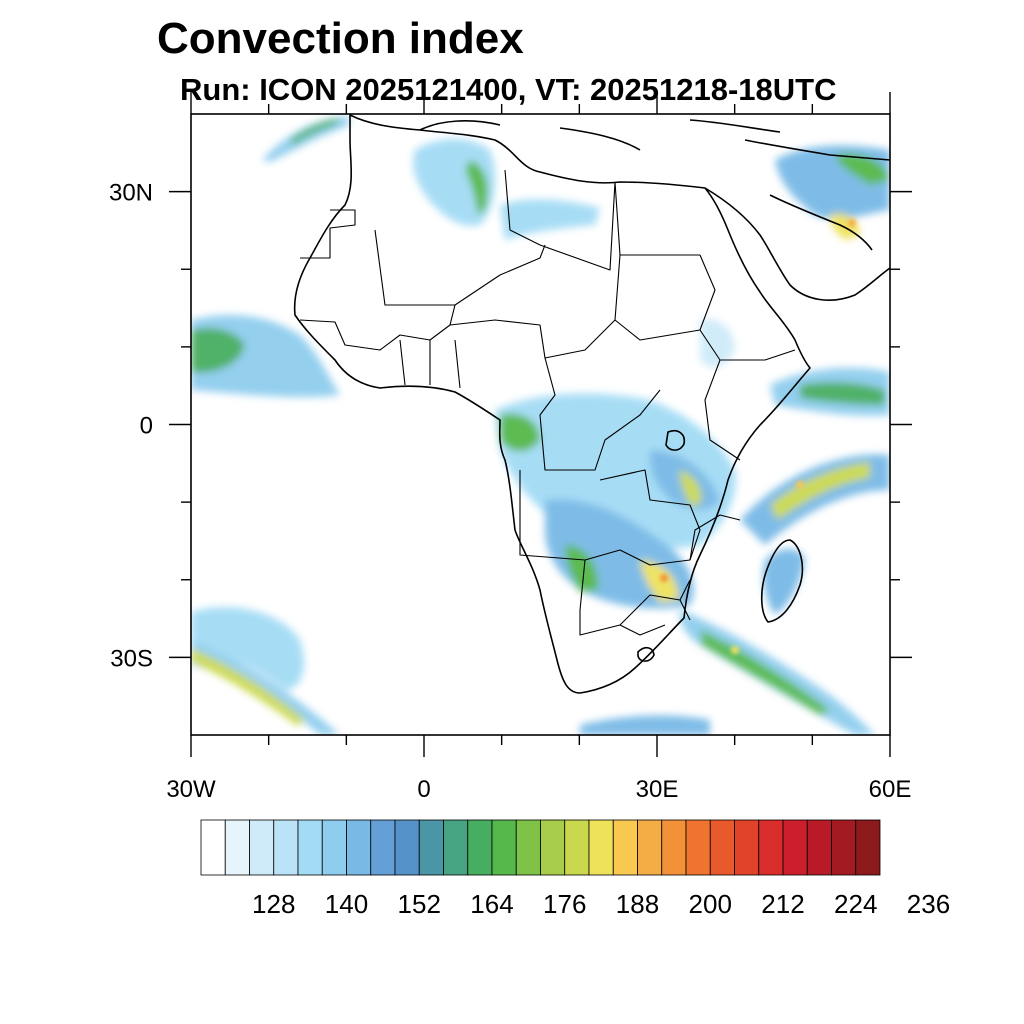  Describe the element at coordinates (890, 789) in the screenshot. I see `lon-tick-label: 60E` at that location.